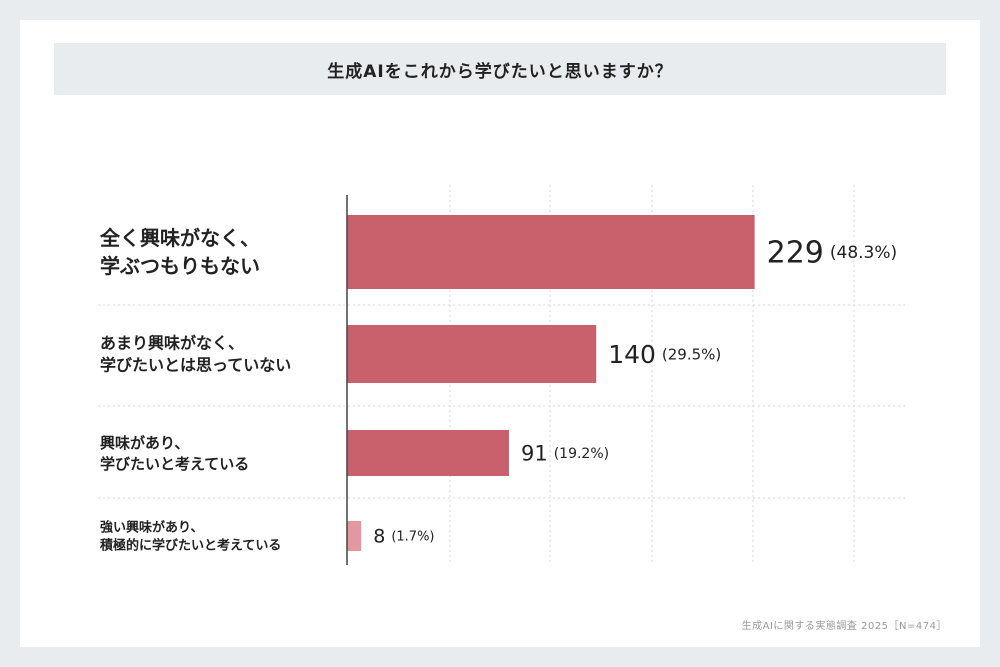  What do you see at coordinates (844, 626) in the screenshot?
I see `footnote: 生成AIに関する実態調査 2025［N=474］` at bounding box center [844, 626].